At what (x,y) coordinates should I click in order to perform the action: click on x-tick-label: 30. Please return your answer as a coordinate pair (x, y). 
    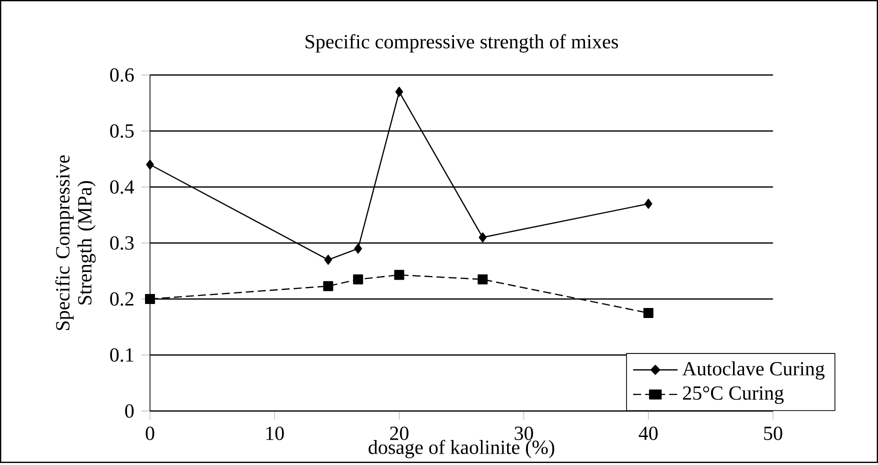
    Looking at the image, I should click on (524, 433).